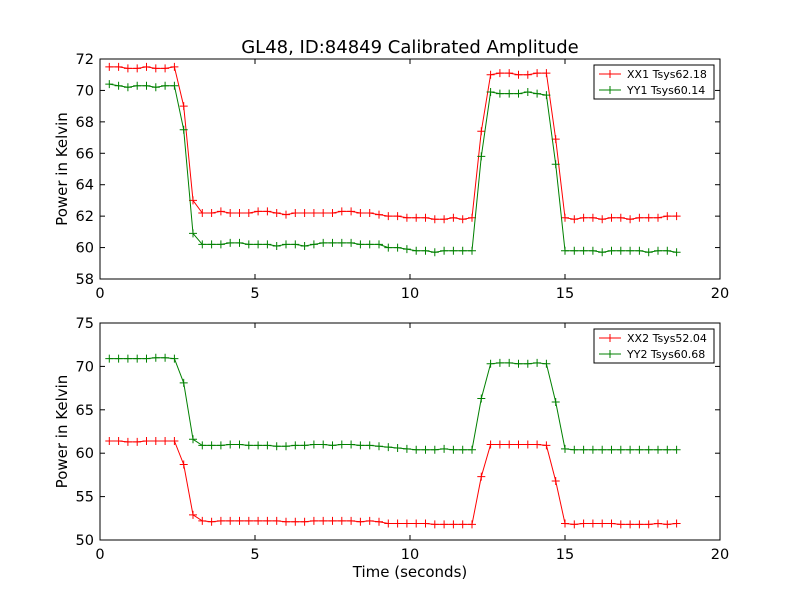 The width and height of the screenshot is (800, 600). I want to click on legend-label: XX2 Tsys52.04, so click(667, 338).